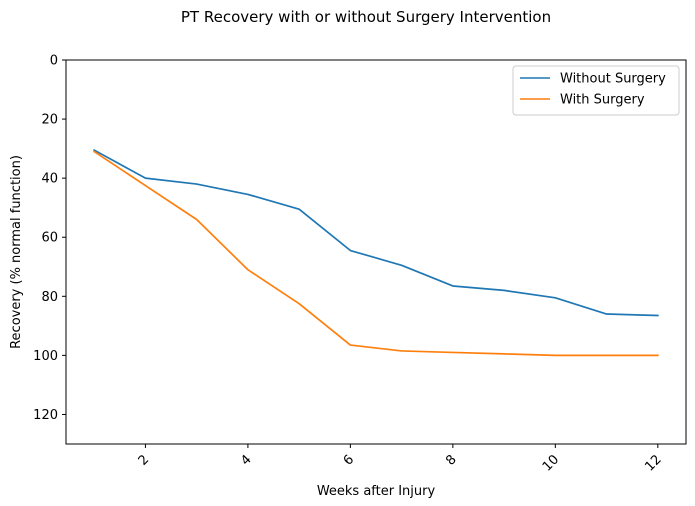 The width and height of the screenshot is (695, 506). Describe the element at coordinates (45, 415) in the screenshot. I see `y-tick-label: 120` at that location.